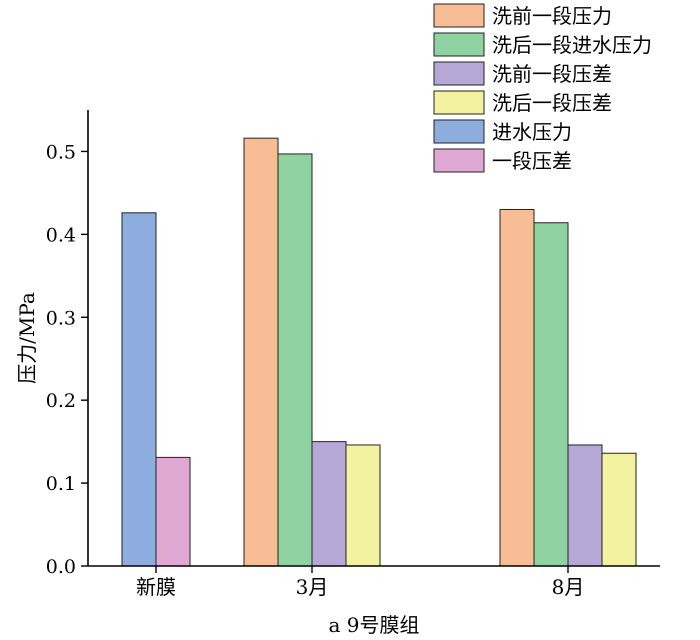 The image size is (700, 640). I want to click on legend-label: 一段压差, so click(532, 161).